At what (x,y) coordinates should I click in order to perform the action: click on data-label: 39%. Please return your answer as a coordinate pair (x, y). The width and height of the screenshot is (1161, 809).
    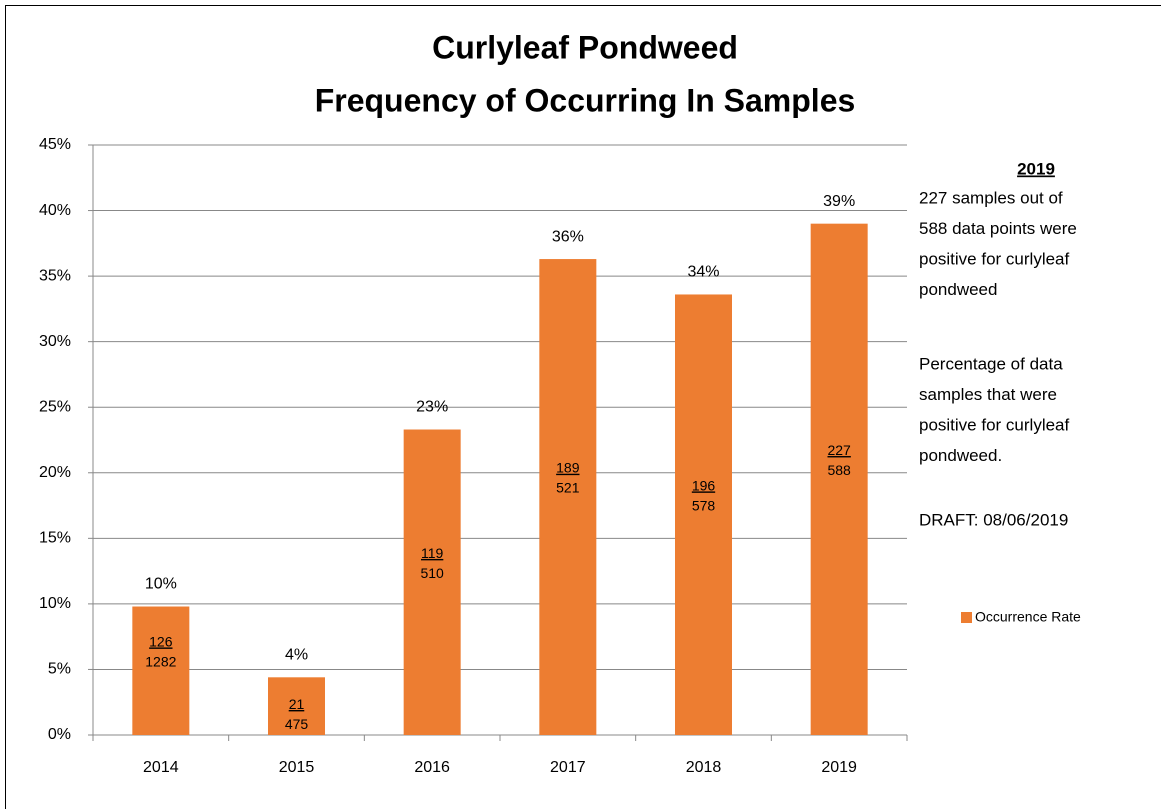
    Looking at the image, I should click on (839, 201).